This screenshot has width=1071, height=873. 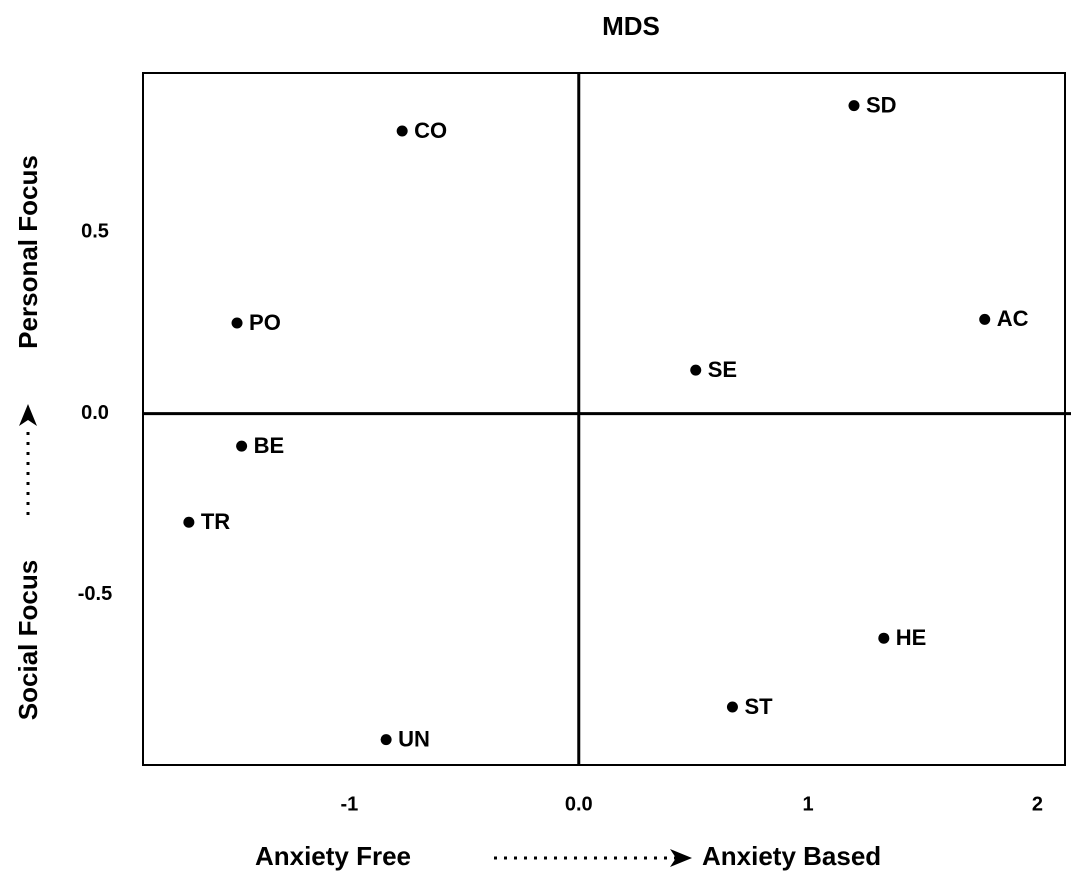 I want to click on x-tick-label: -1, so click(x=350, y=804).